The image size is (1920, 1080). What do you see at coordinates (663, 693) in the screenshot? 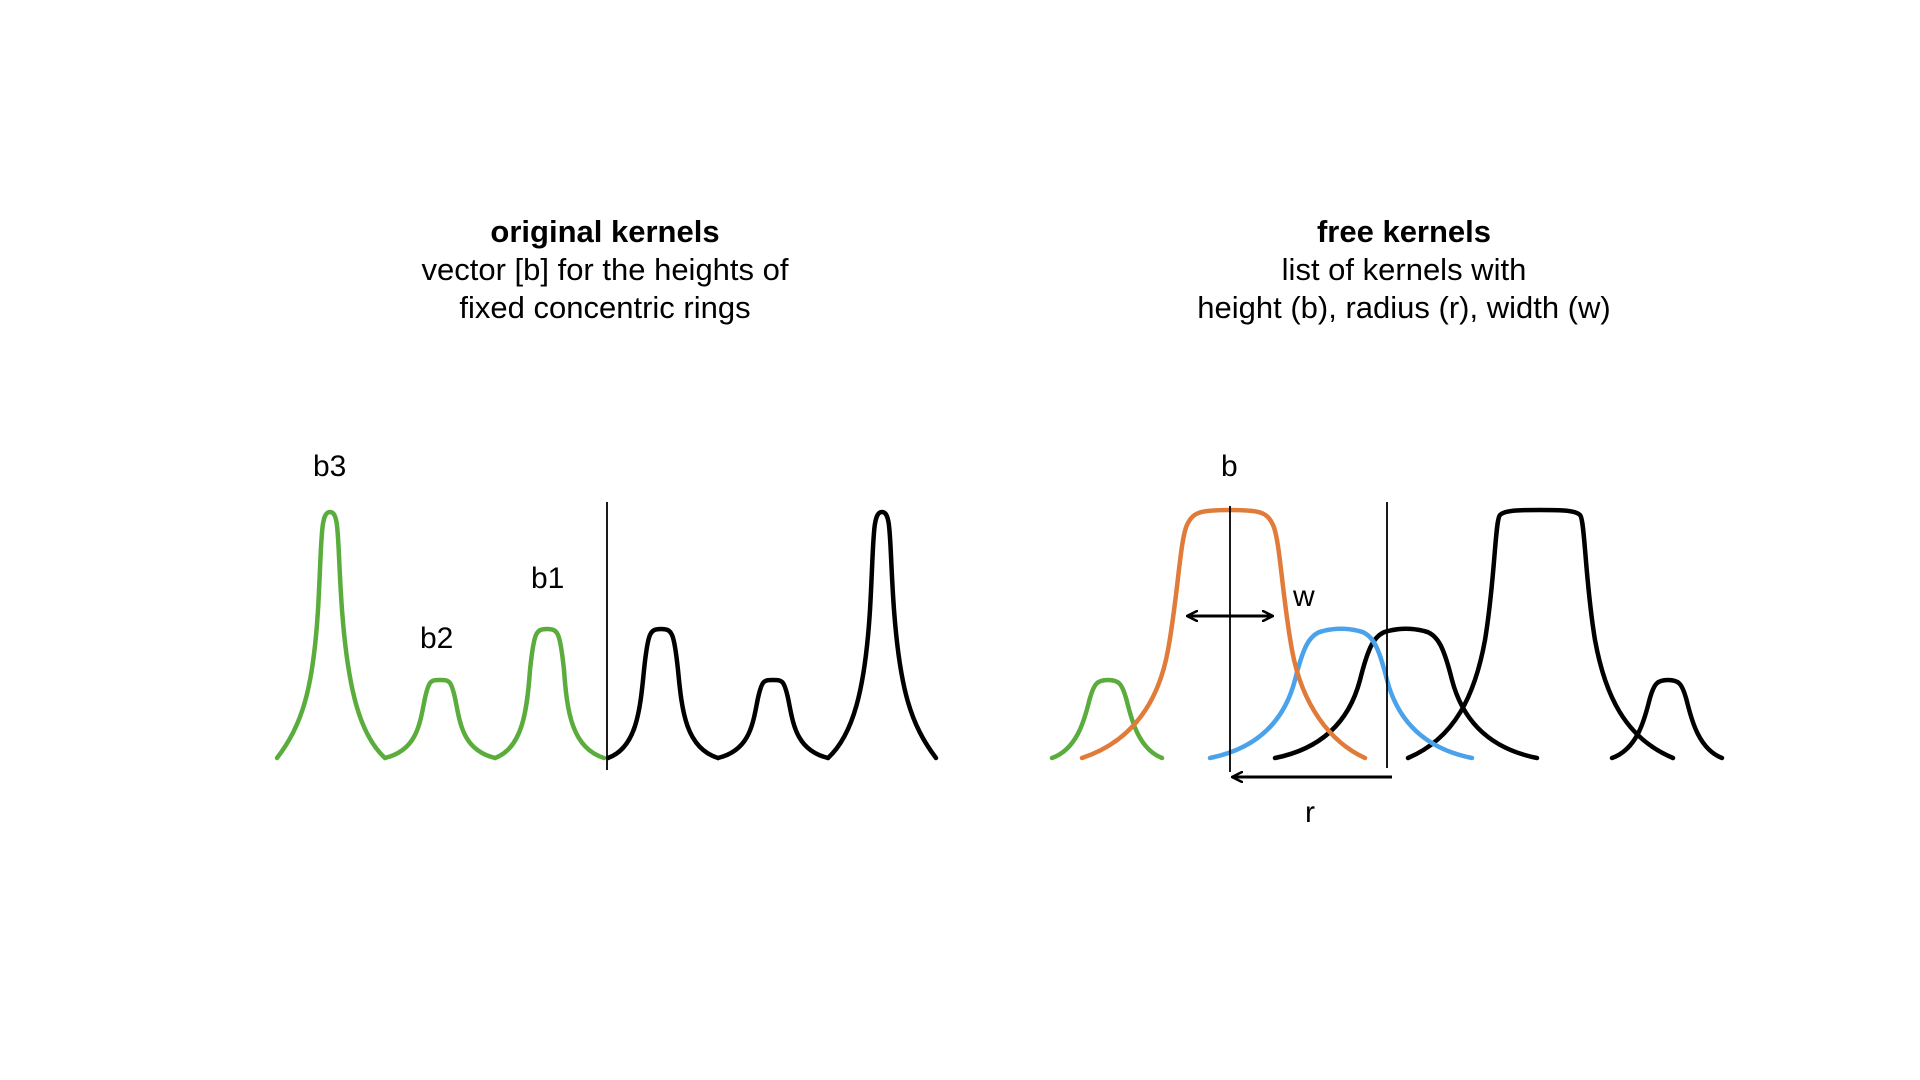
I see `ring-mirror-1-curve` at bounding box center [663, 693].